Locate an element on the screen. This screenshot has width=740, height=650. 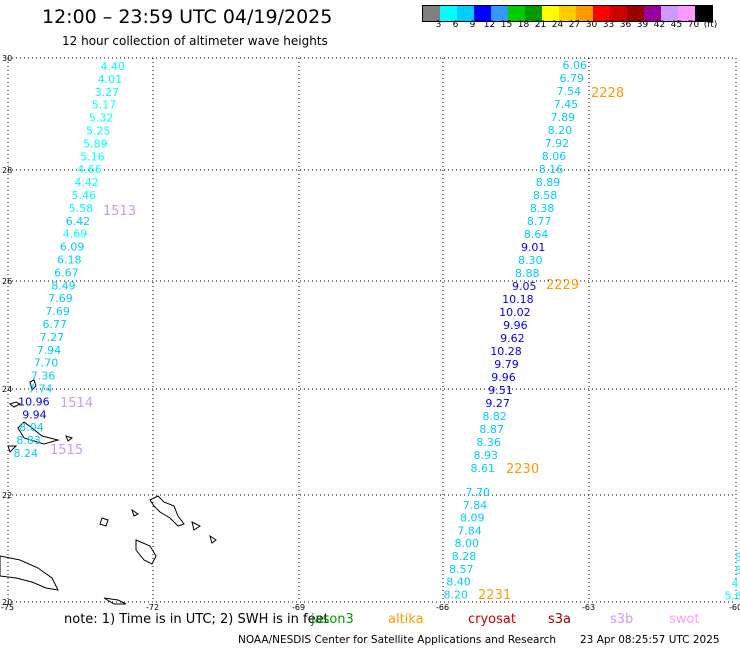
satellite-legend-item: altika is located at coordinates (406, 619).